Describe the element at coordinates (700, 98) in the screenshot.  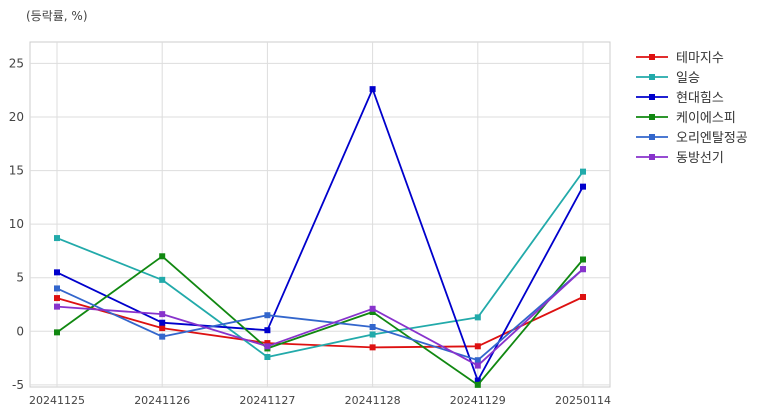
I see `legend-label: 현대힘스` at that location.